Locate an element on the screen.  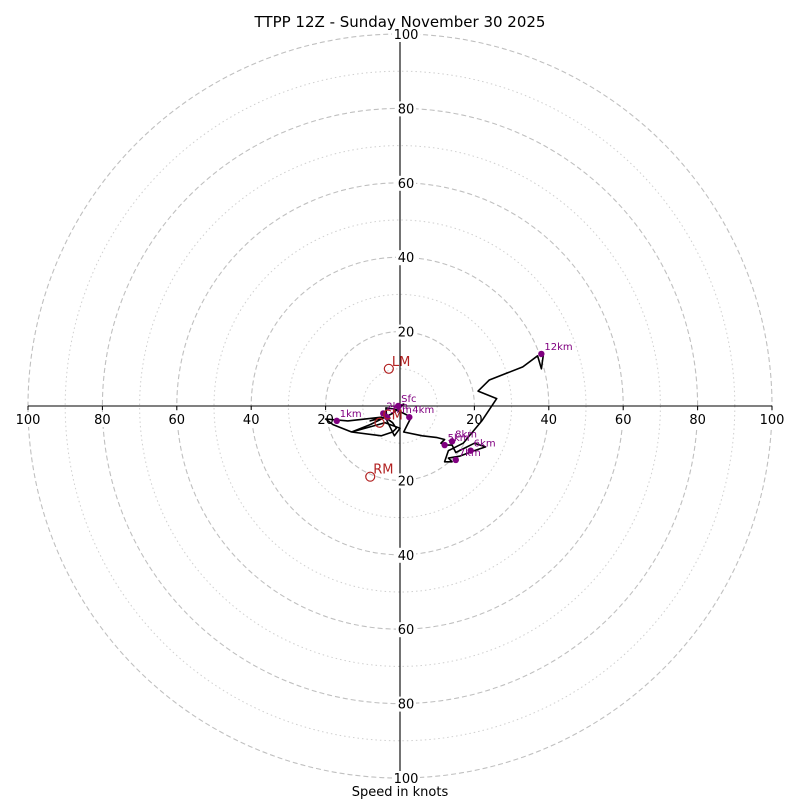
height-point-8km is located at coordinates (452, 441).